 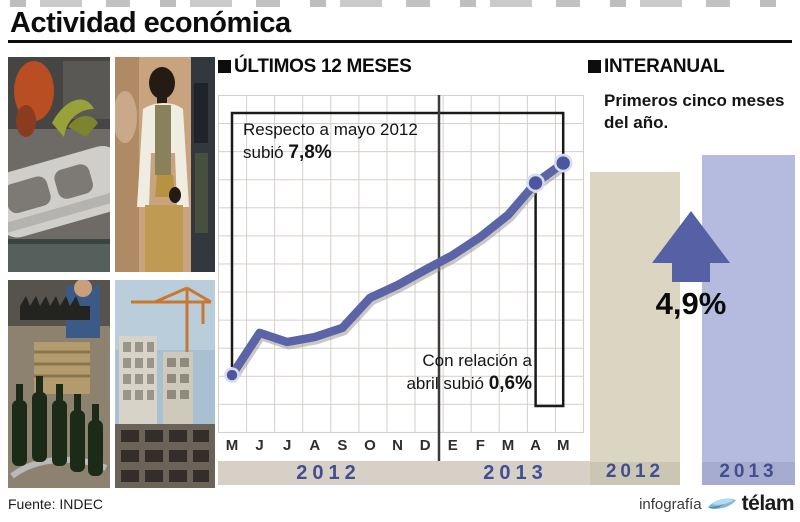 I want to click on photo-store-mannequin, so click(x=165, y=164).